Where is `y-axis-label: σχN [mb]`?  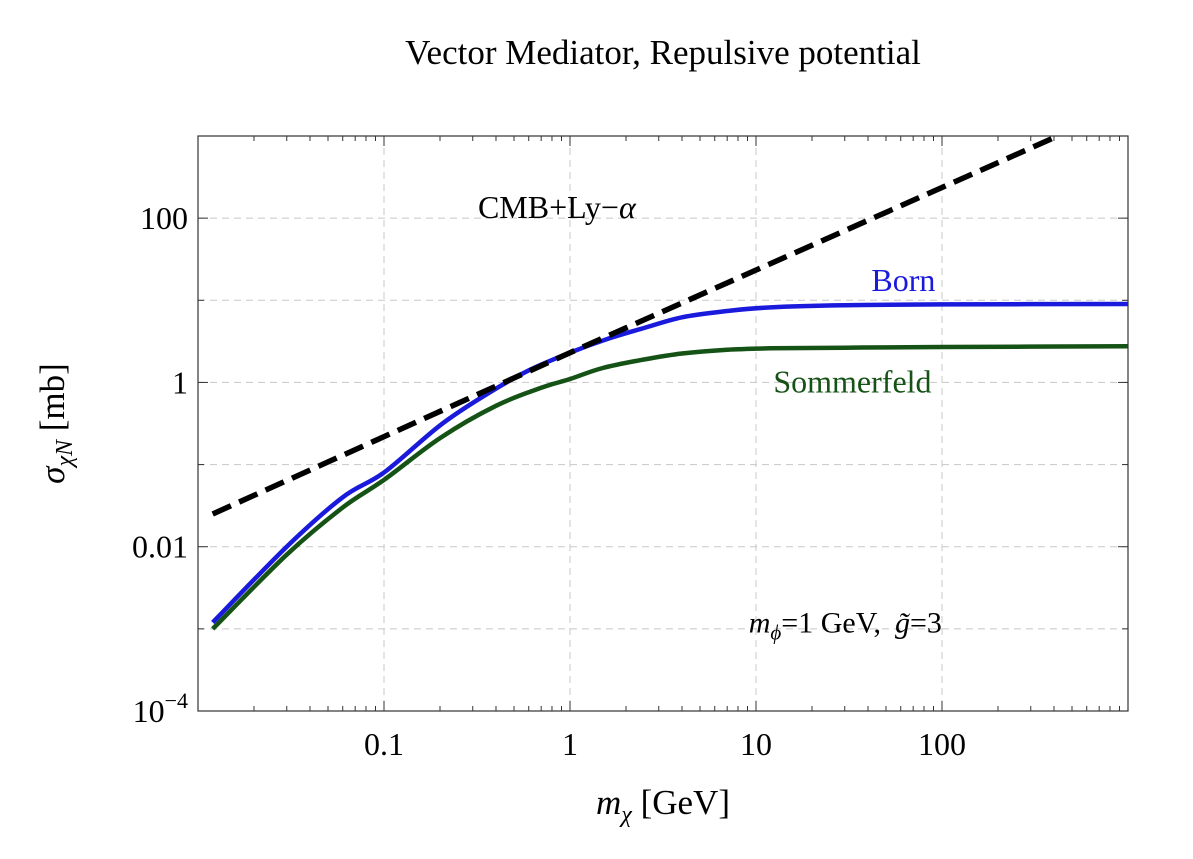 y-axis-label: σχN [mb] is located at coordinates (55, 423).